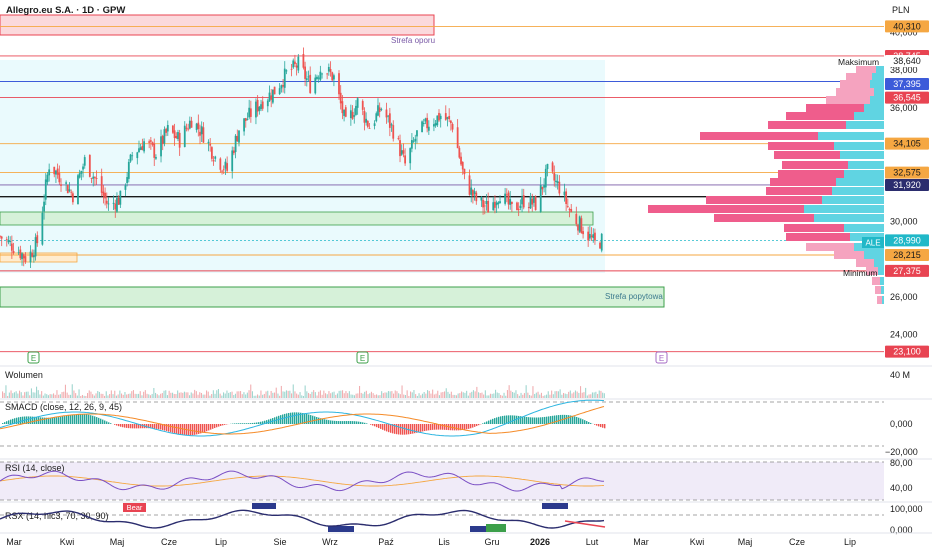 The image size is (932, 550). Describe the element at coordinates (907, 98) in the screenshot. I see `svg-text: 36,545` at that location.